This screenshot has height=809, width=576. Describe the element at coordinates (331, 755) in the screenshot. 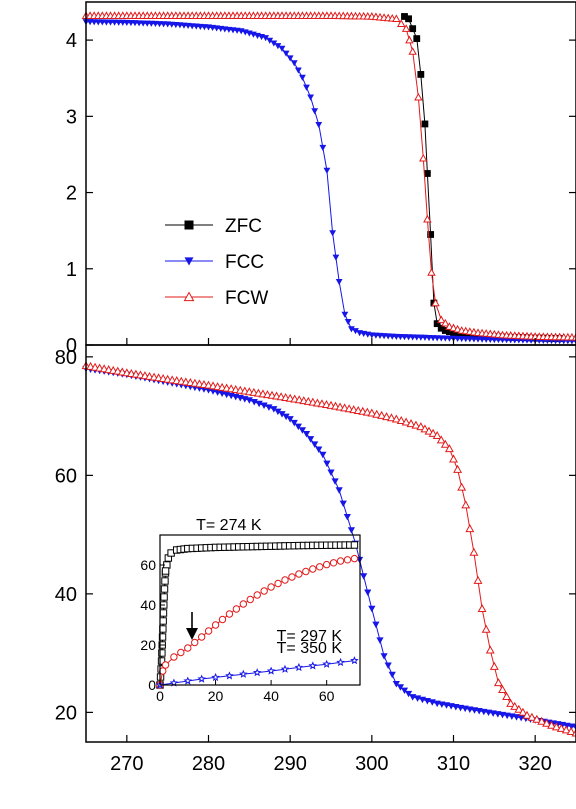

I see `panel-b-x-ticks: 270 280 290 300 310 320` at that location.